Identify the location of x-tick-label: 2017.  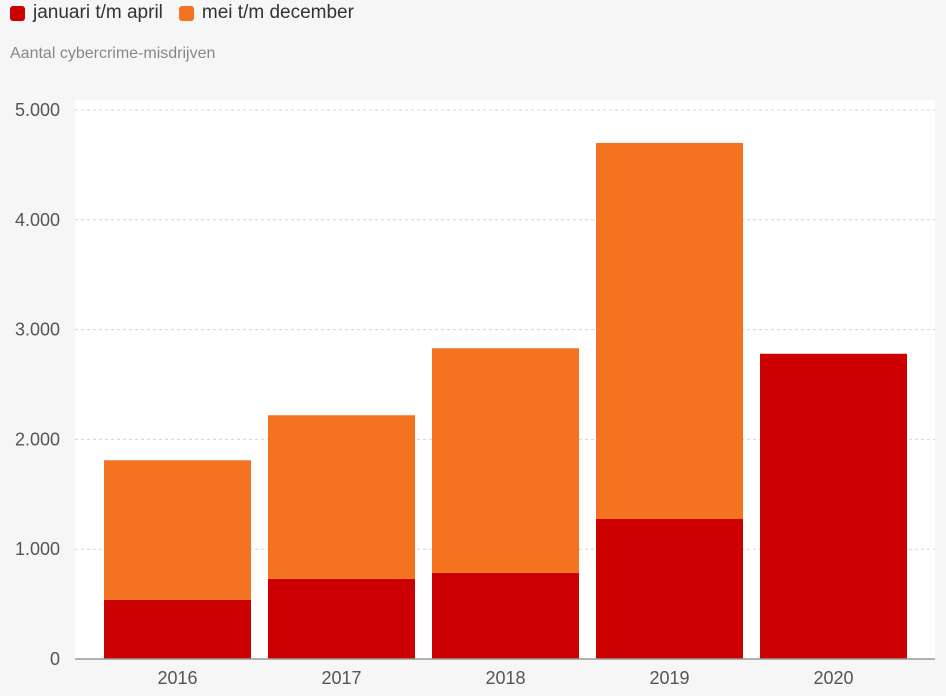
(341, 678).